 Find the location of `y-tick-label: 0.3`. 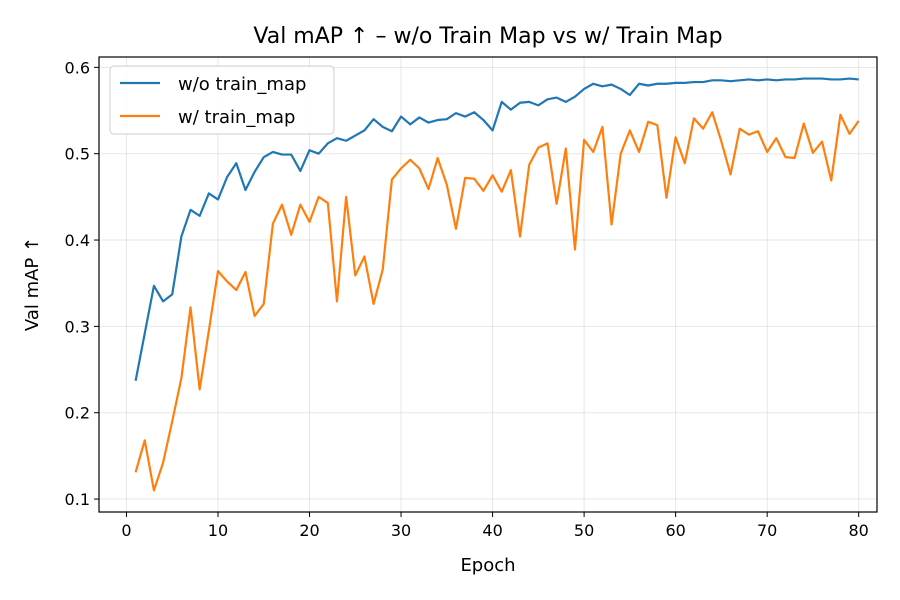

y-tick-label: 0.3 is located at coordinates (77, 326).